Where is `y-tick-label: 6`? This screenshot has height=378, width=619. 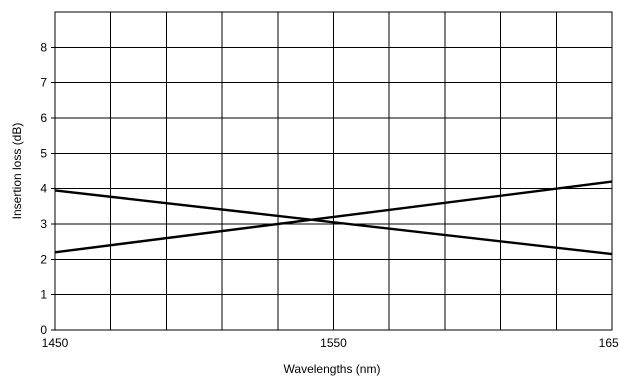
y-tick-label: 6 is located at coordinates (43, 118).